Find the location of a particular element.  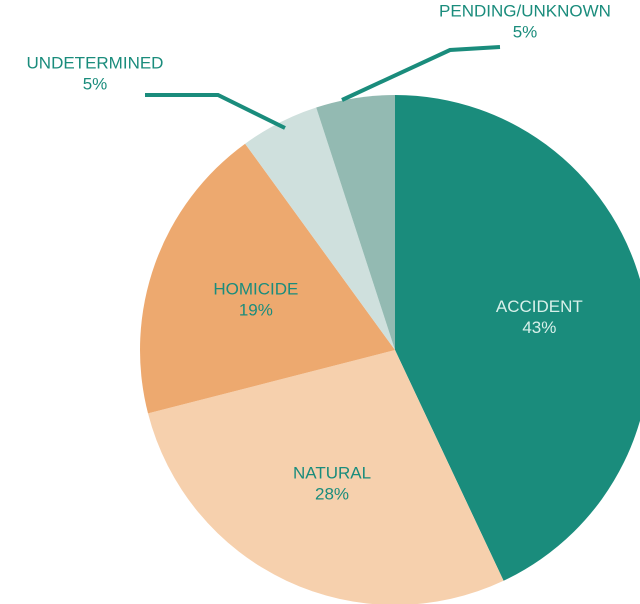

slice-value: 28% is located at coordinates (332, 493).